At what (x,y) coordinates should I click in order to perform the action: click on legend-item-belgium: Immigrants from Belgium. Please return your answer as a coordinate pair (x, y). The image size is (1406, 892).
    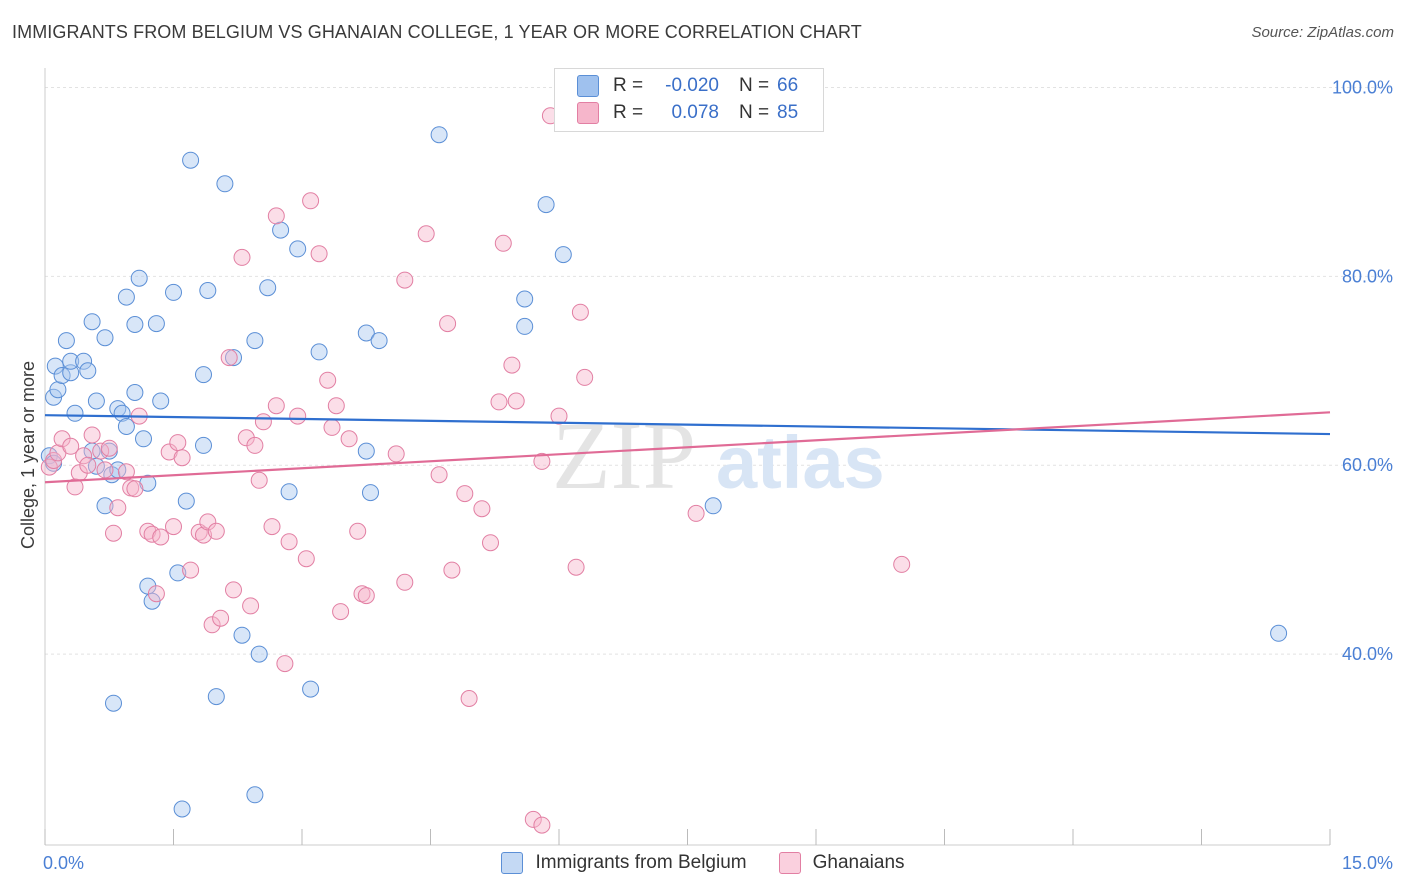
    Looking at the image, I should click on (624, 863).